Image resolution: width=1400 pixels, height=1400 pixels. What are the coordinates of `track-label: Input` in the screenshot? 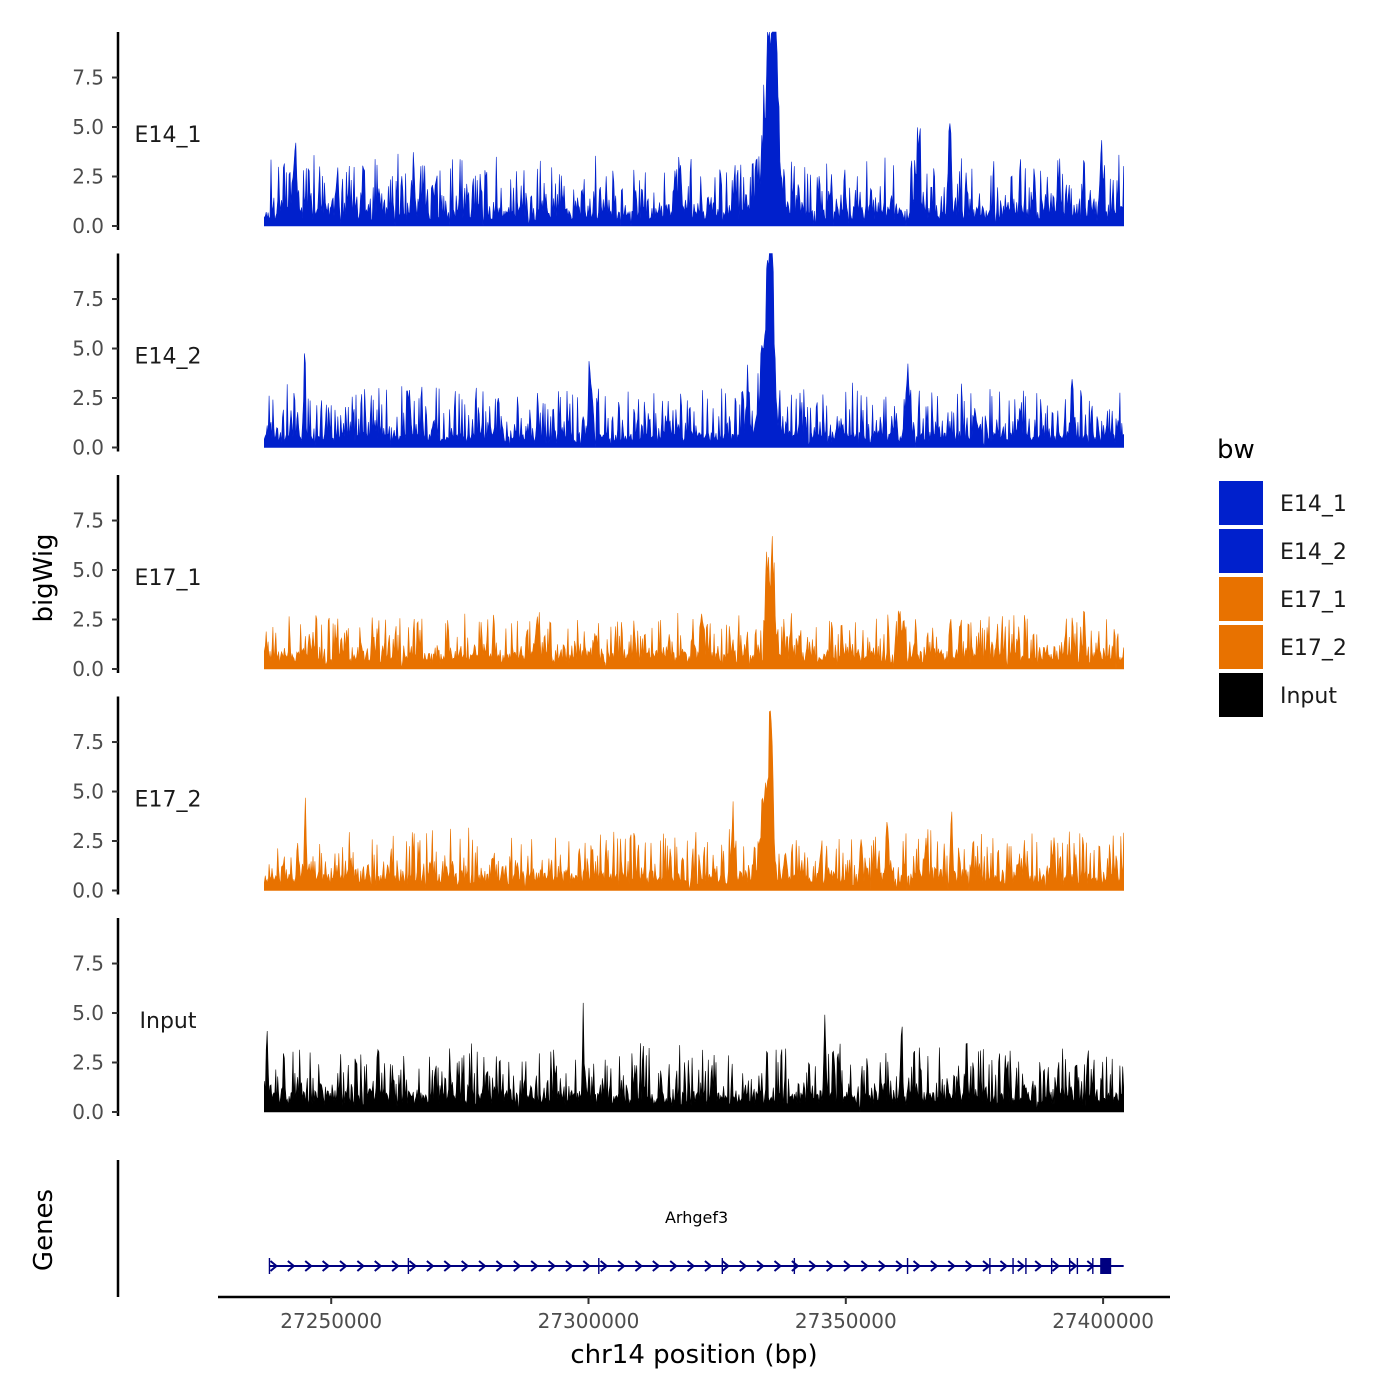 It's located at (168, 1021).